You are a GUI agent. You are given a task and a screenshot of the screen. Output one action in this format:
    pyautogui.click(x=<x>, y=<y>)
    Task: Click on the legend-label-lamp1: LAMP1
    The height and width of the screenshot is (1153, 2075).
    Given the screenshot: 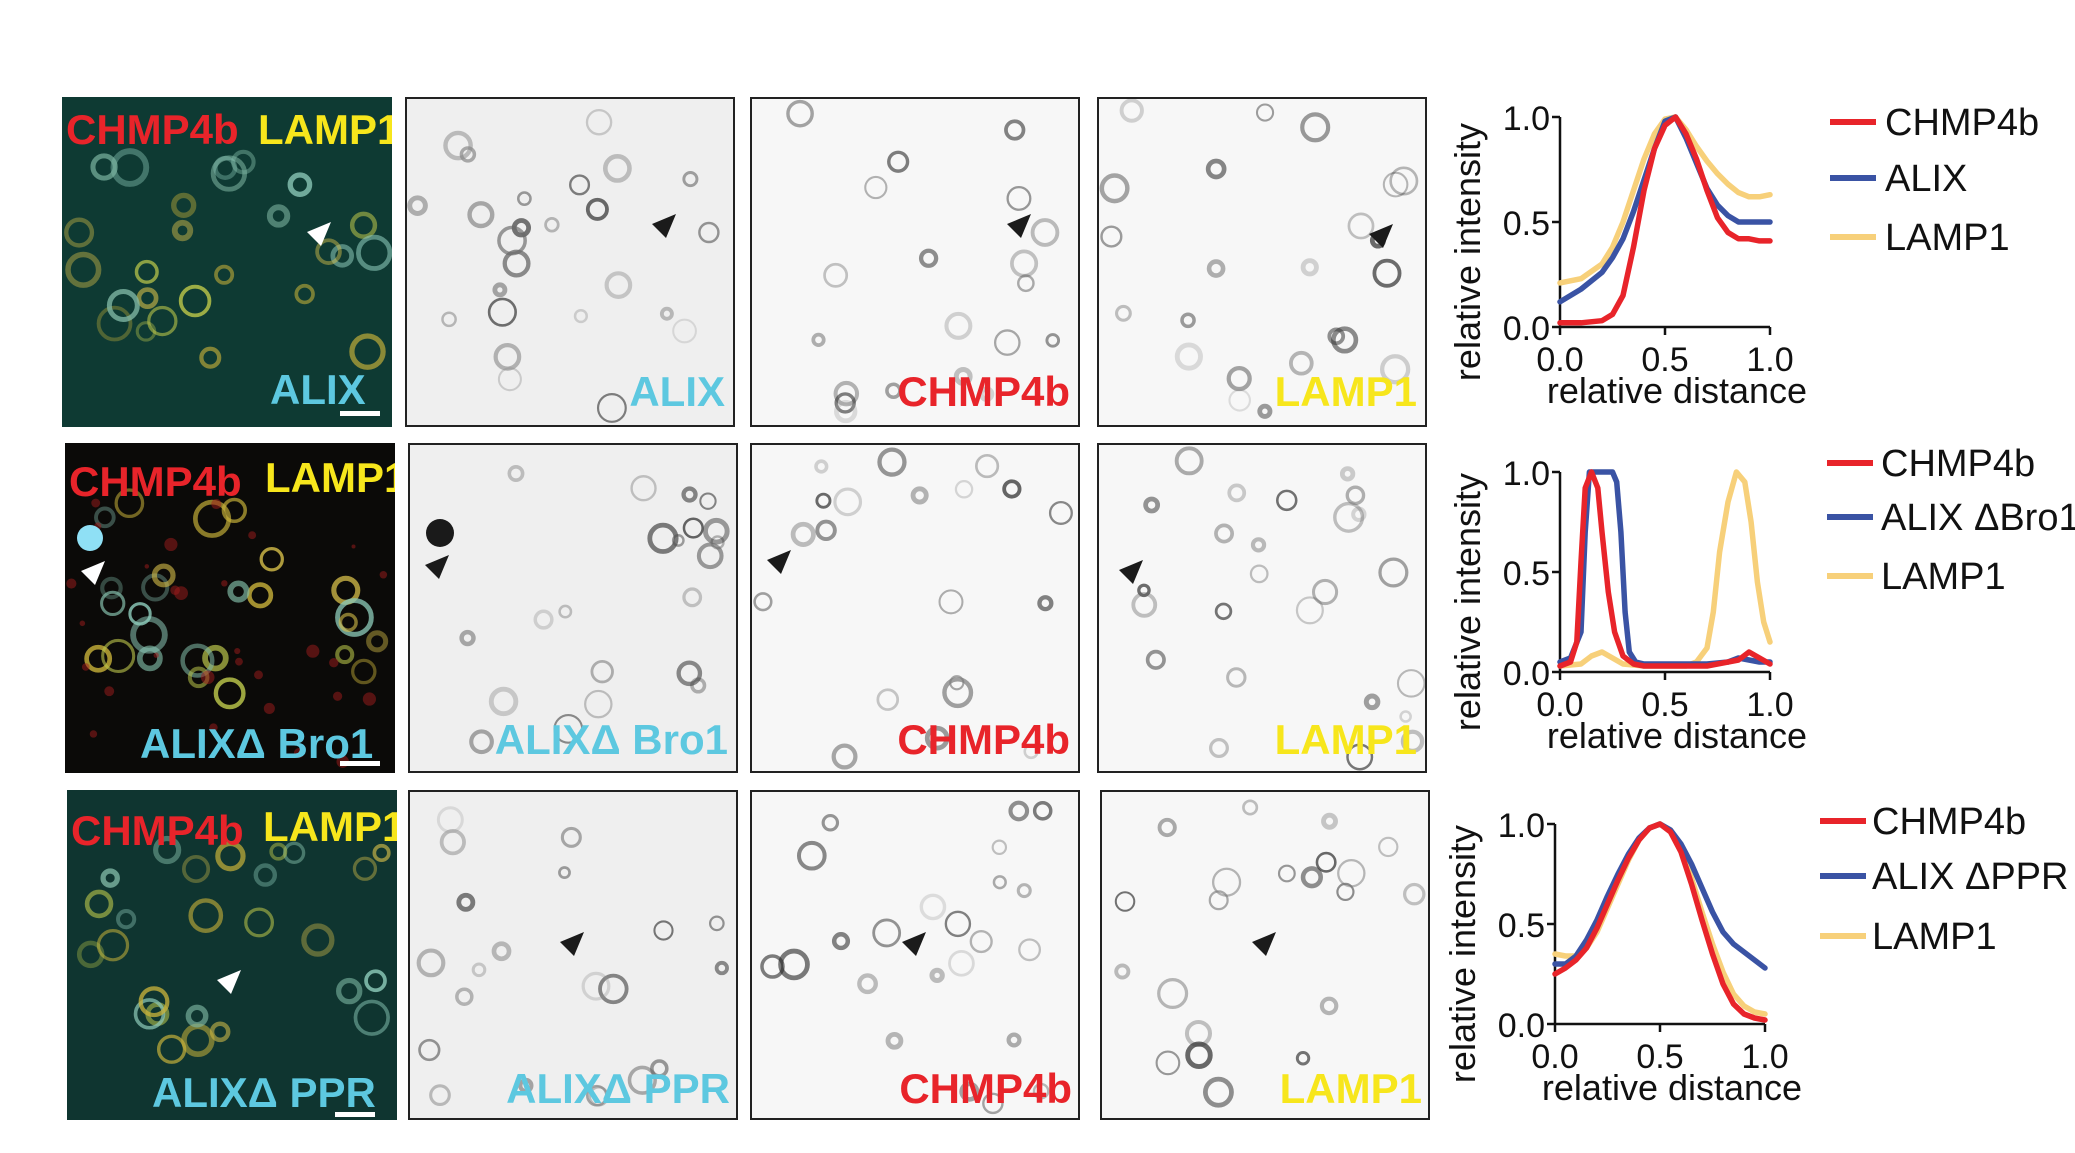 What is the action you would take?
    pyautogui.click(x=1947, y=238)
    